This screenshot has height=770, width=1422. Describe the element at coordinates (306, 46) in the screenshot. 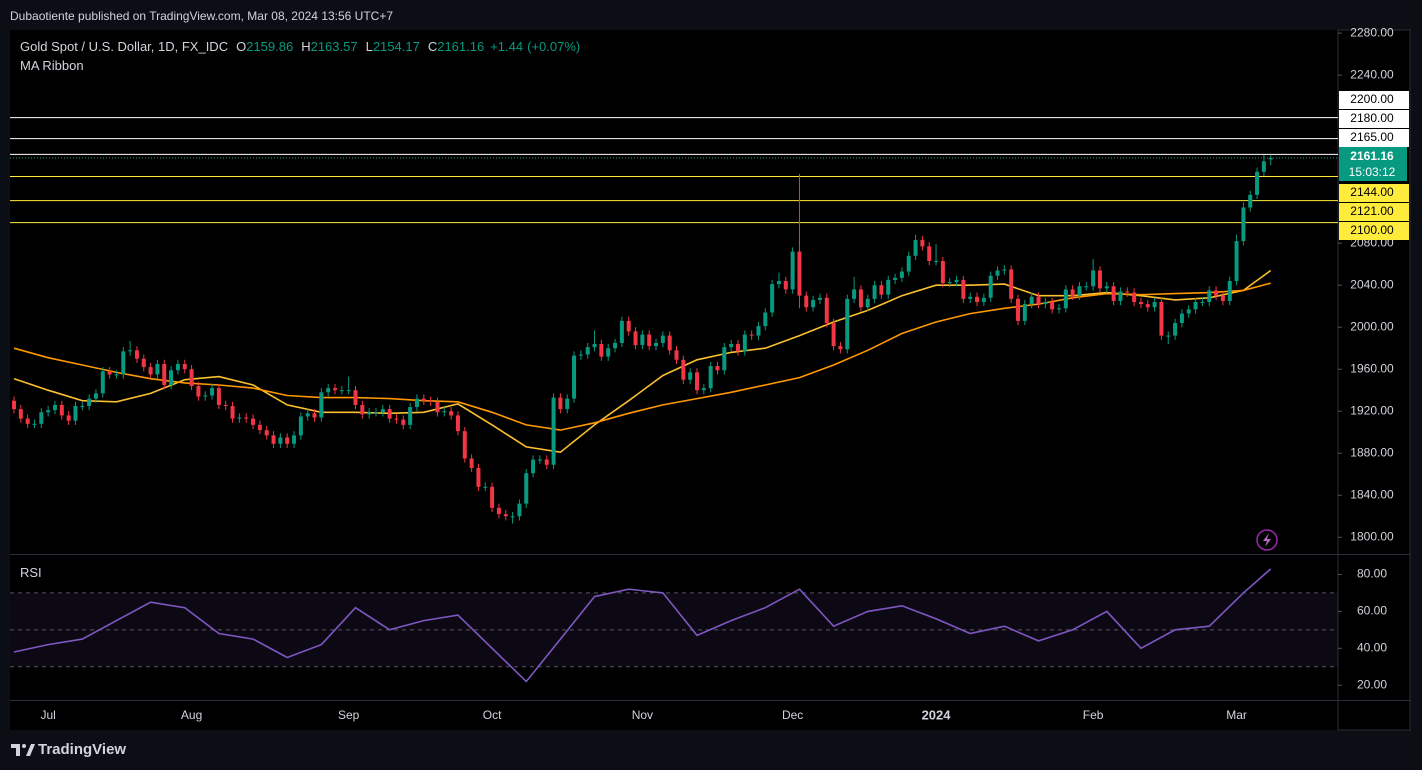

I see `ohlc-key: H` at that location.